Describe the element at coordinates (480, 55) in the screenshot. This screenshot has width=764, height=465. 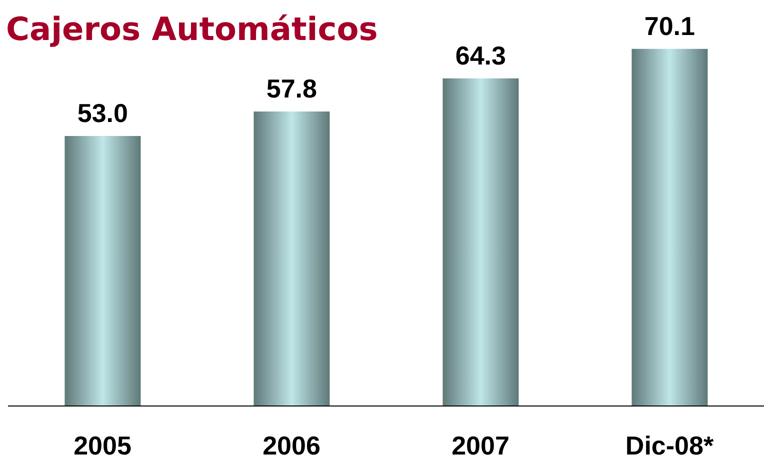
I see `data-label: 64.3` at that location.